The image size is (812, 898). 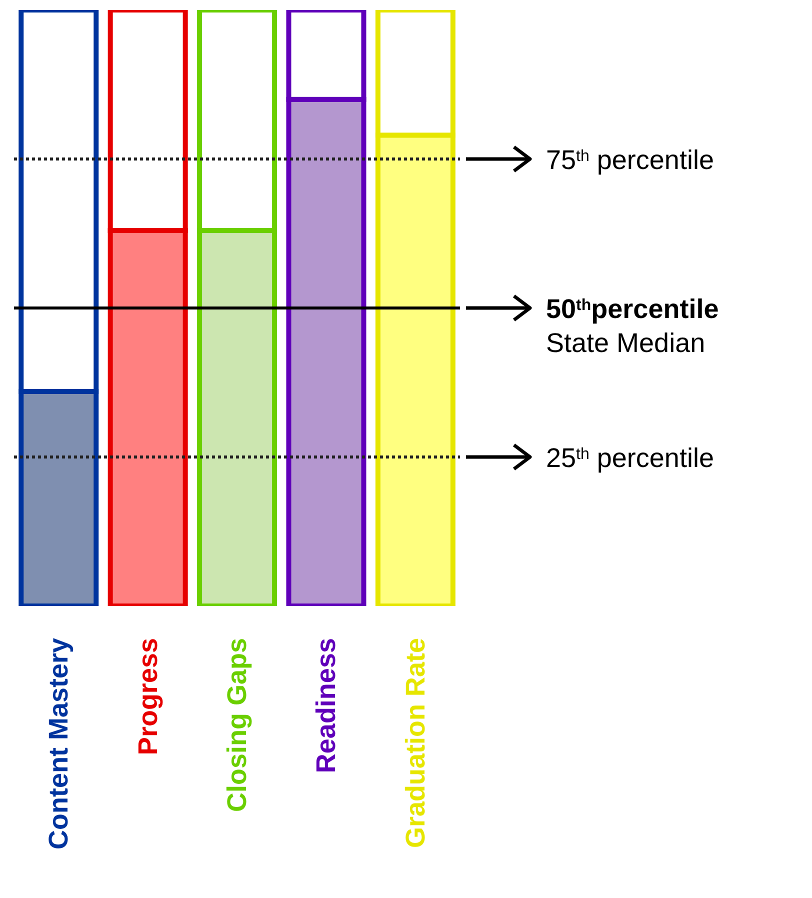 I want to click on x-tick-label: Content Mastery, so click(x=59, y=744).